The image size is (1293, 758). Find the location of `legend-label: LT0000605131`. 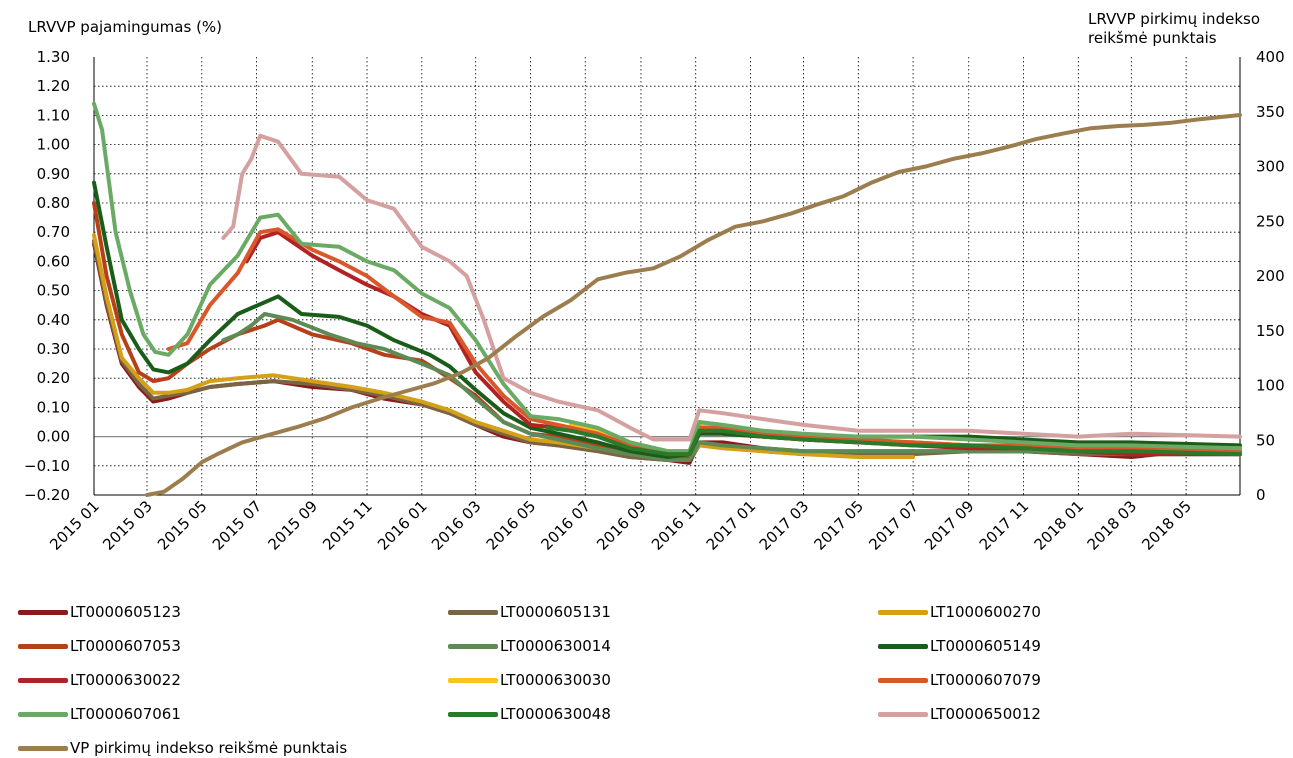

legend-label: LT0000605131 is located at coordinates (555, 612).